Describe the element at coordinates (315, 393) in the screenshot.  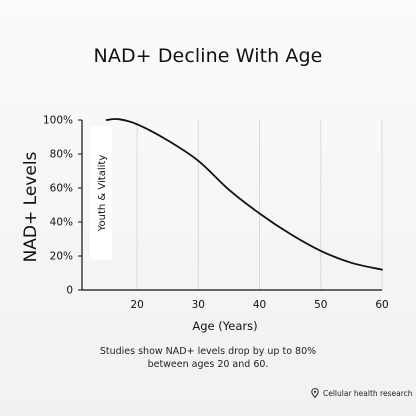
I see `location-pin-icon` at that location.